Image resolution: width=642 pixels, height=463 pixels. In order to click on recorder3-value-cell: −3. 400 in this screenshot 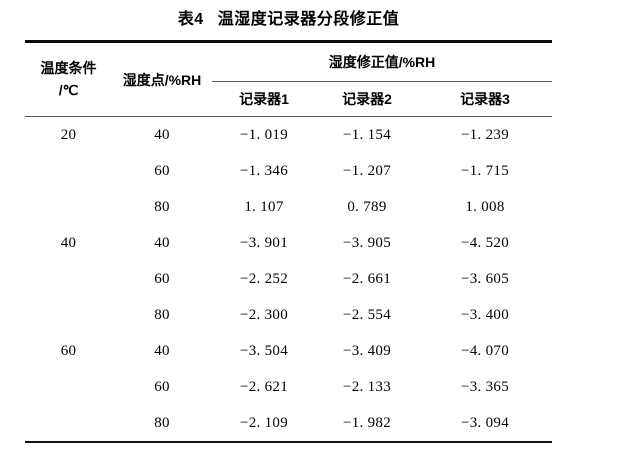, I will do `click(485, 314)`.